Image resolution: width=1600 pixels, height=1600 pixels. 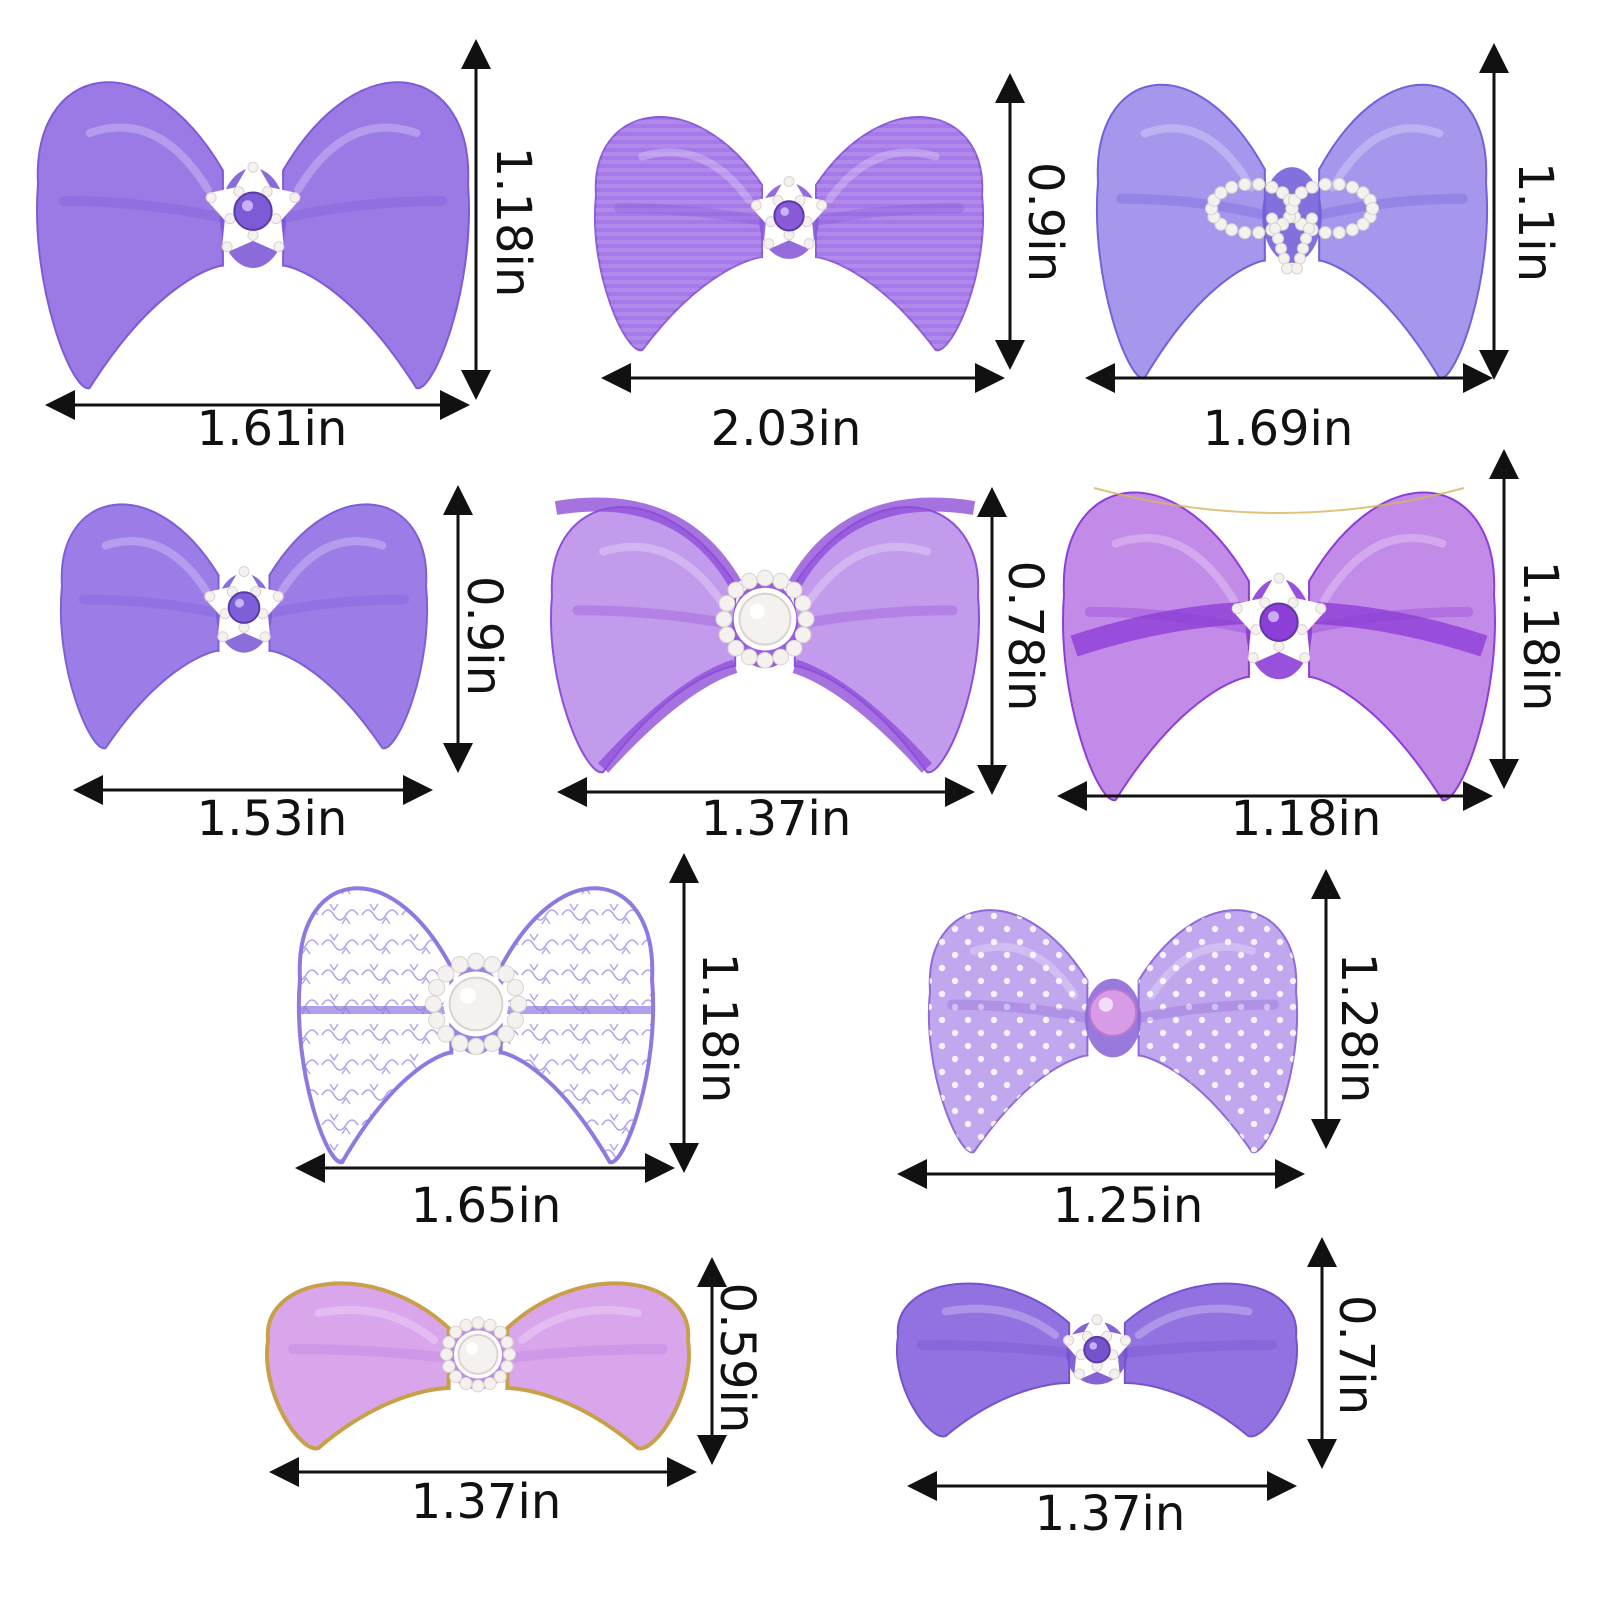 I want to click on width-label-5: 1.37in, so click(x=776, y=819).